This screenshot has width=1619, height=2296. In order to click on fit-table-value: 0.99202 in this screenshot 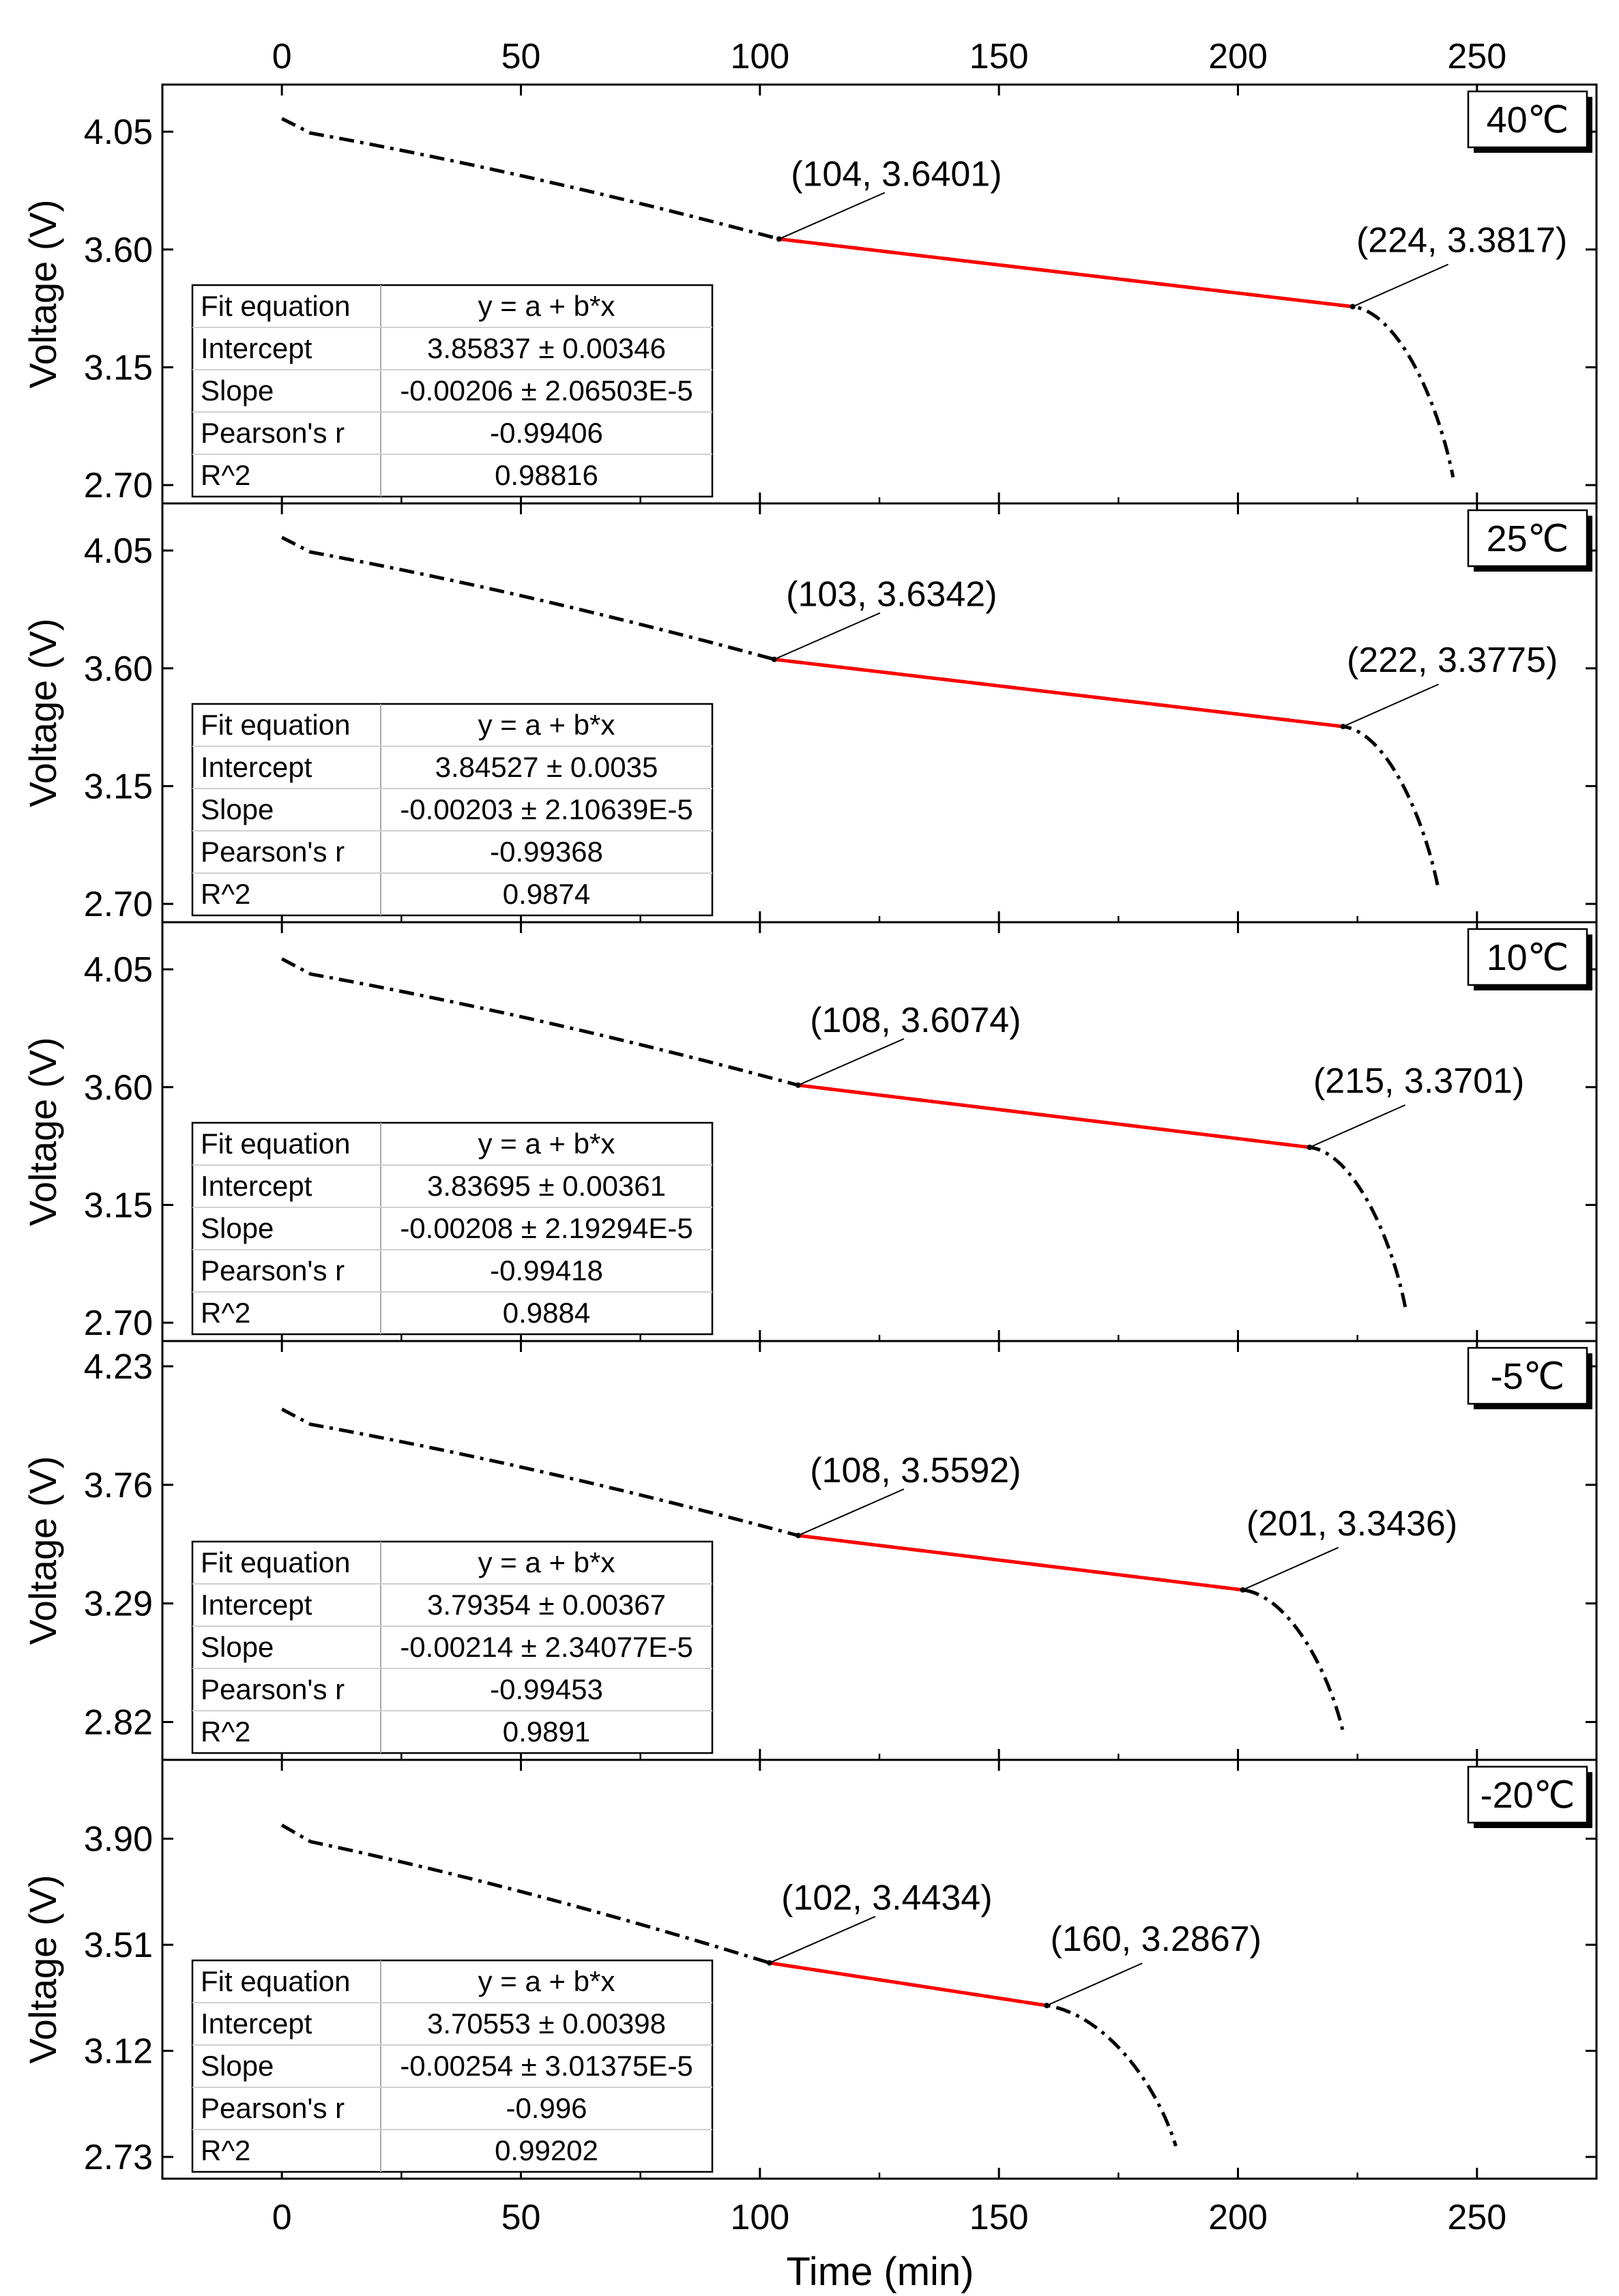, I will do `click(546, 2150)`.